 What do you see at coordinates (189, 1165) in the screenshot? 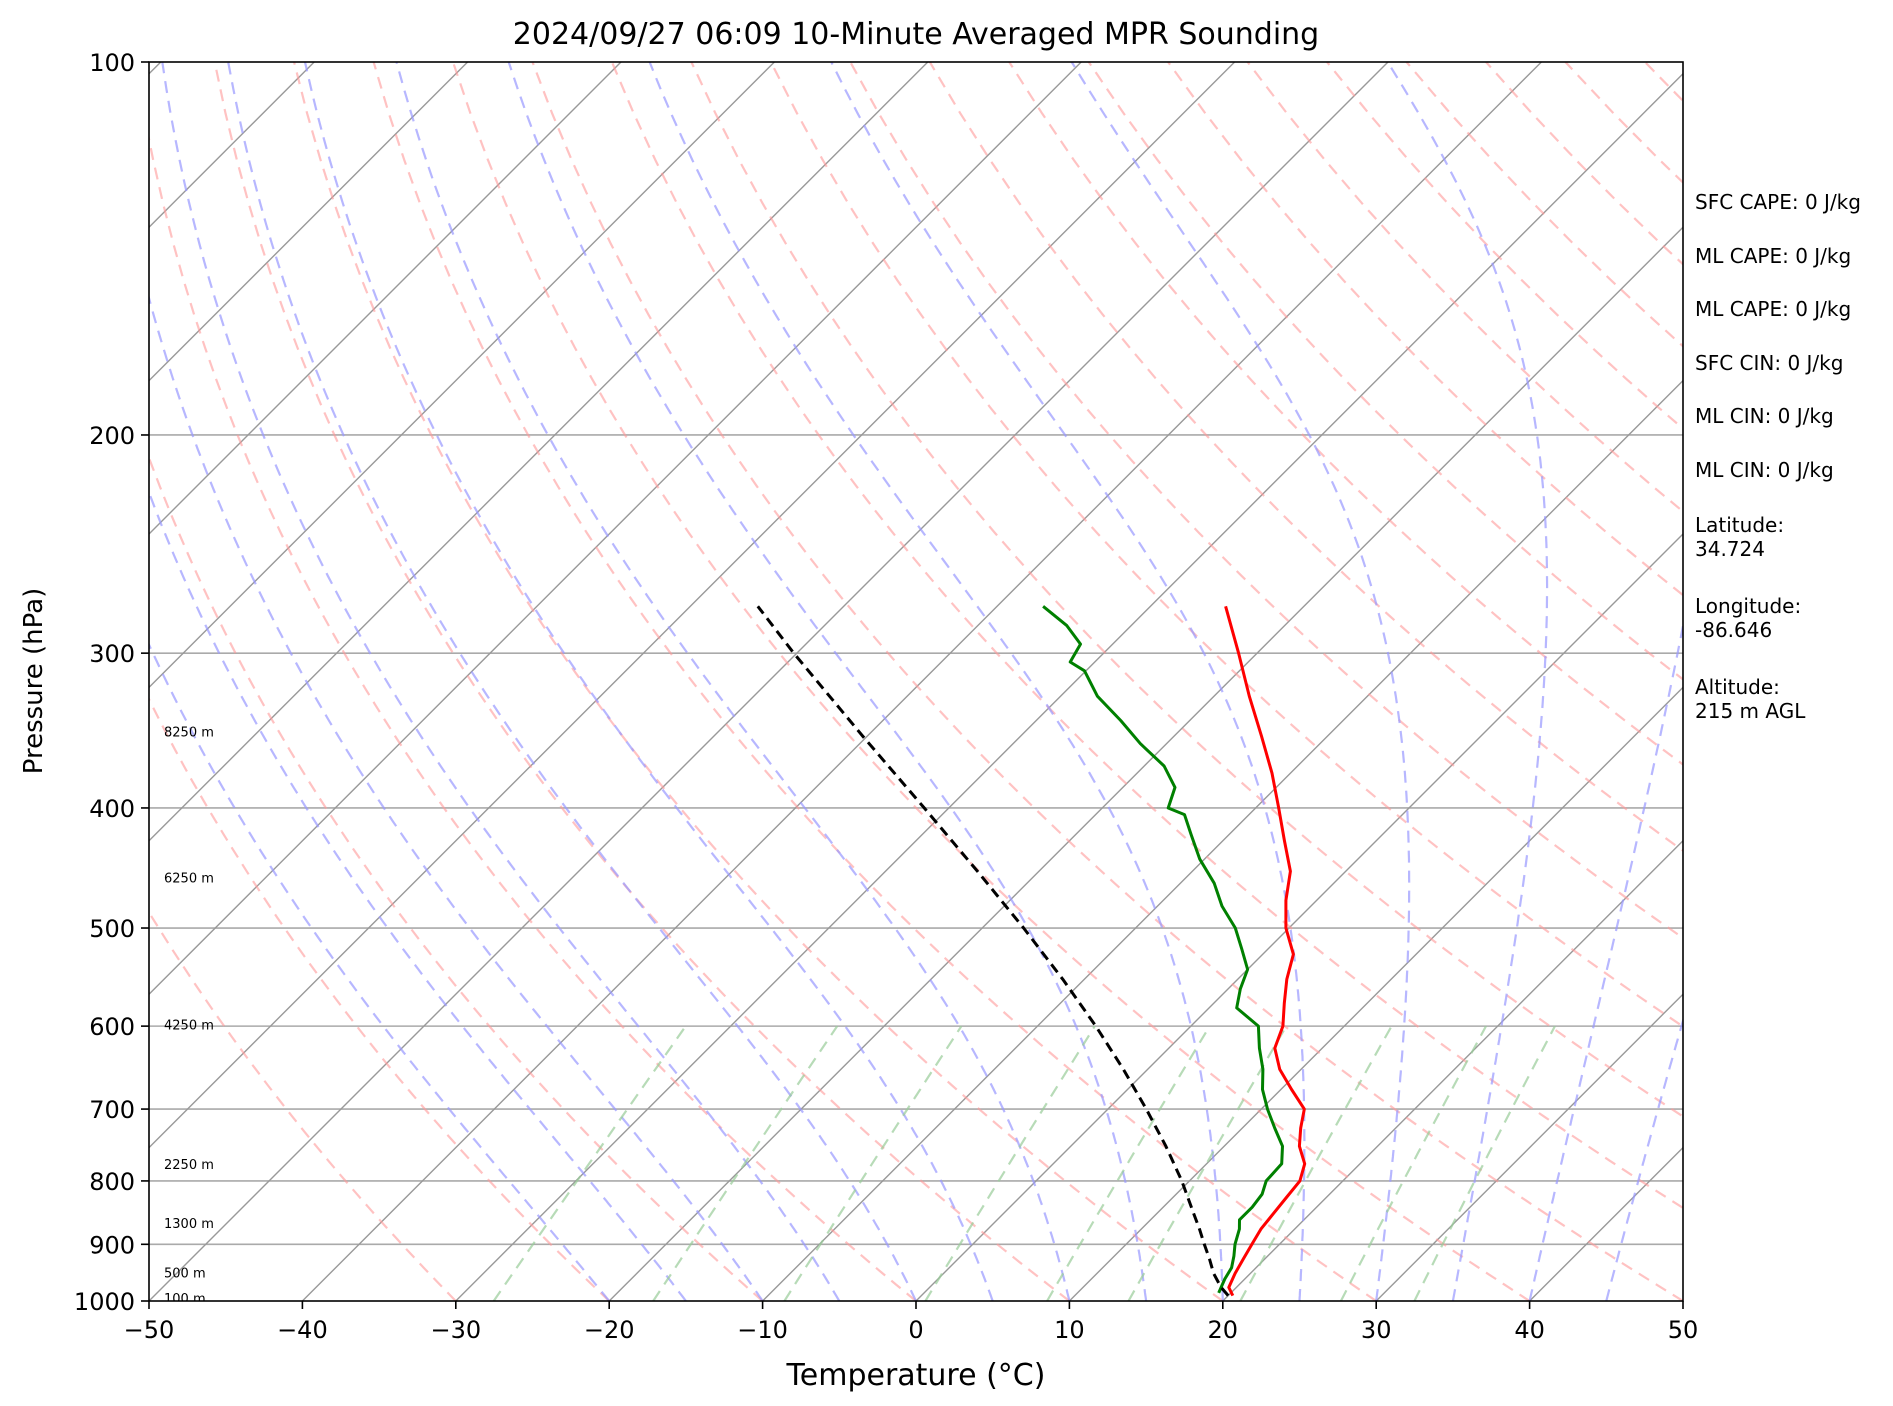
I see `height-label: 2250 m` at bounding box center [189, 1165].